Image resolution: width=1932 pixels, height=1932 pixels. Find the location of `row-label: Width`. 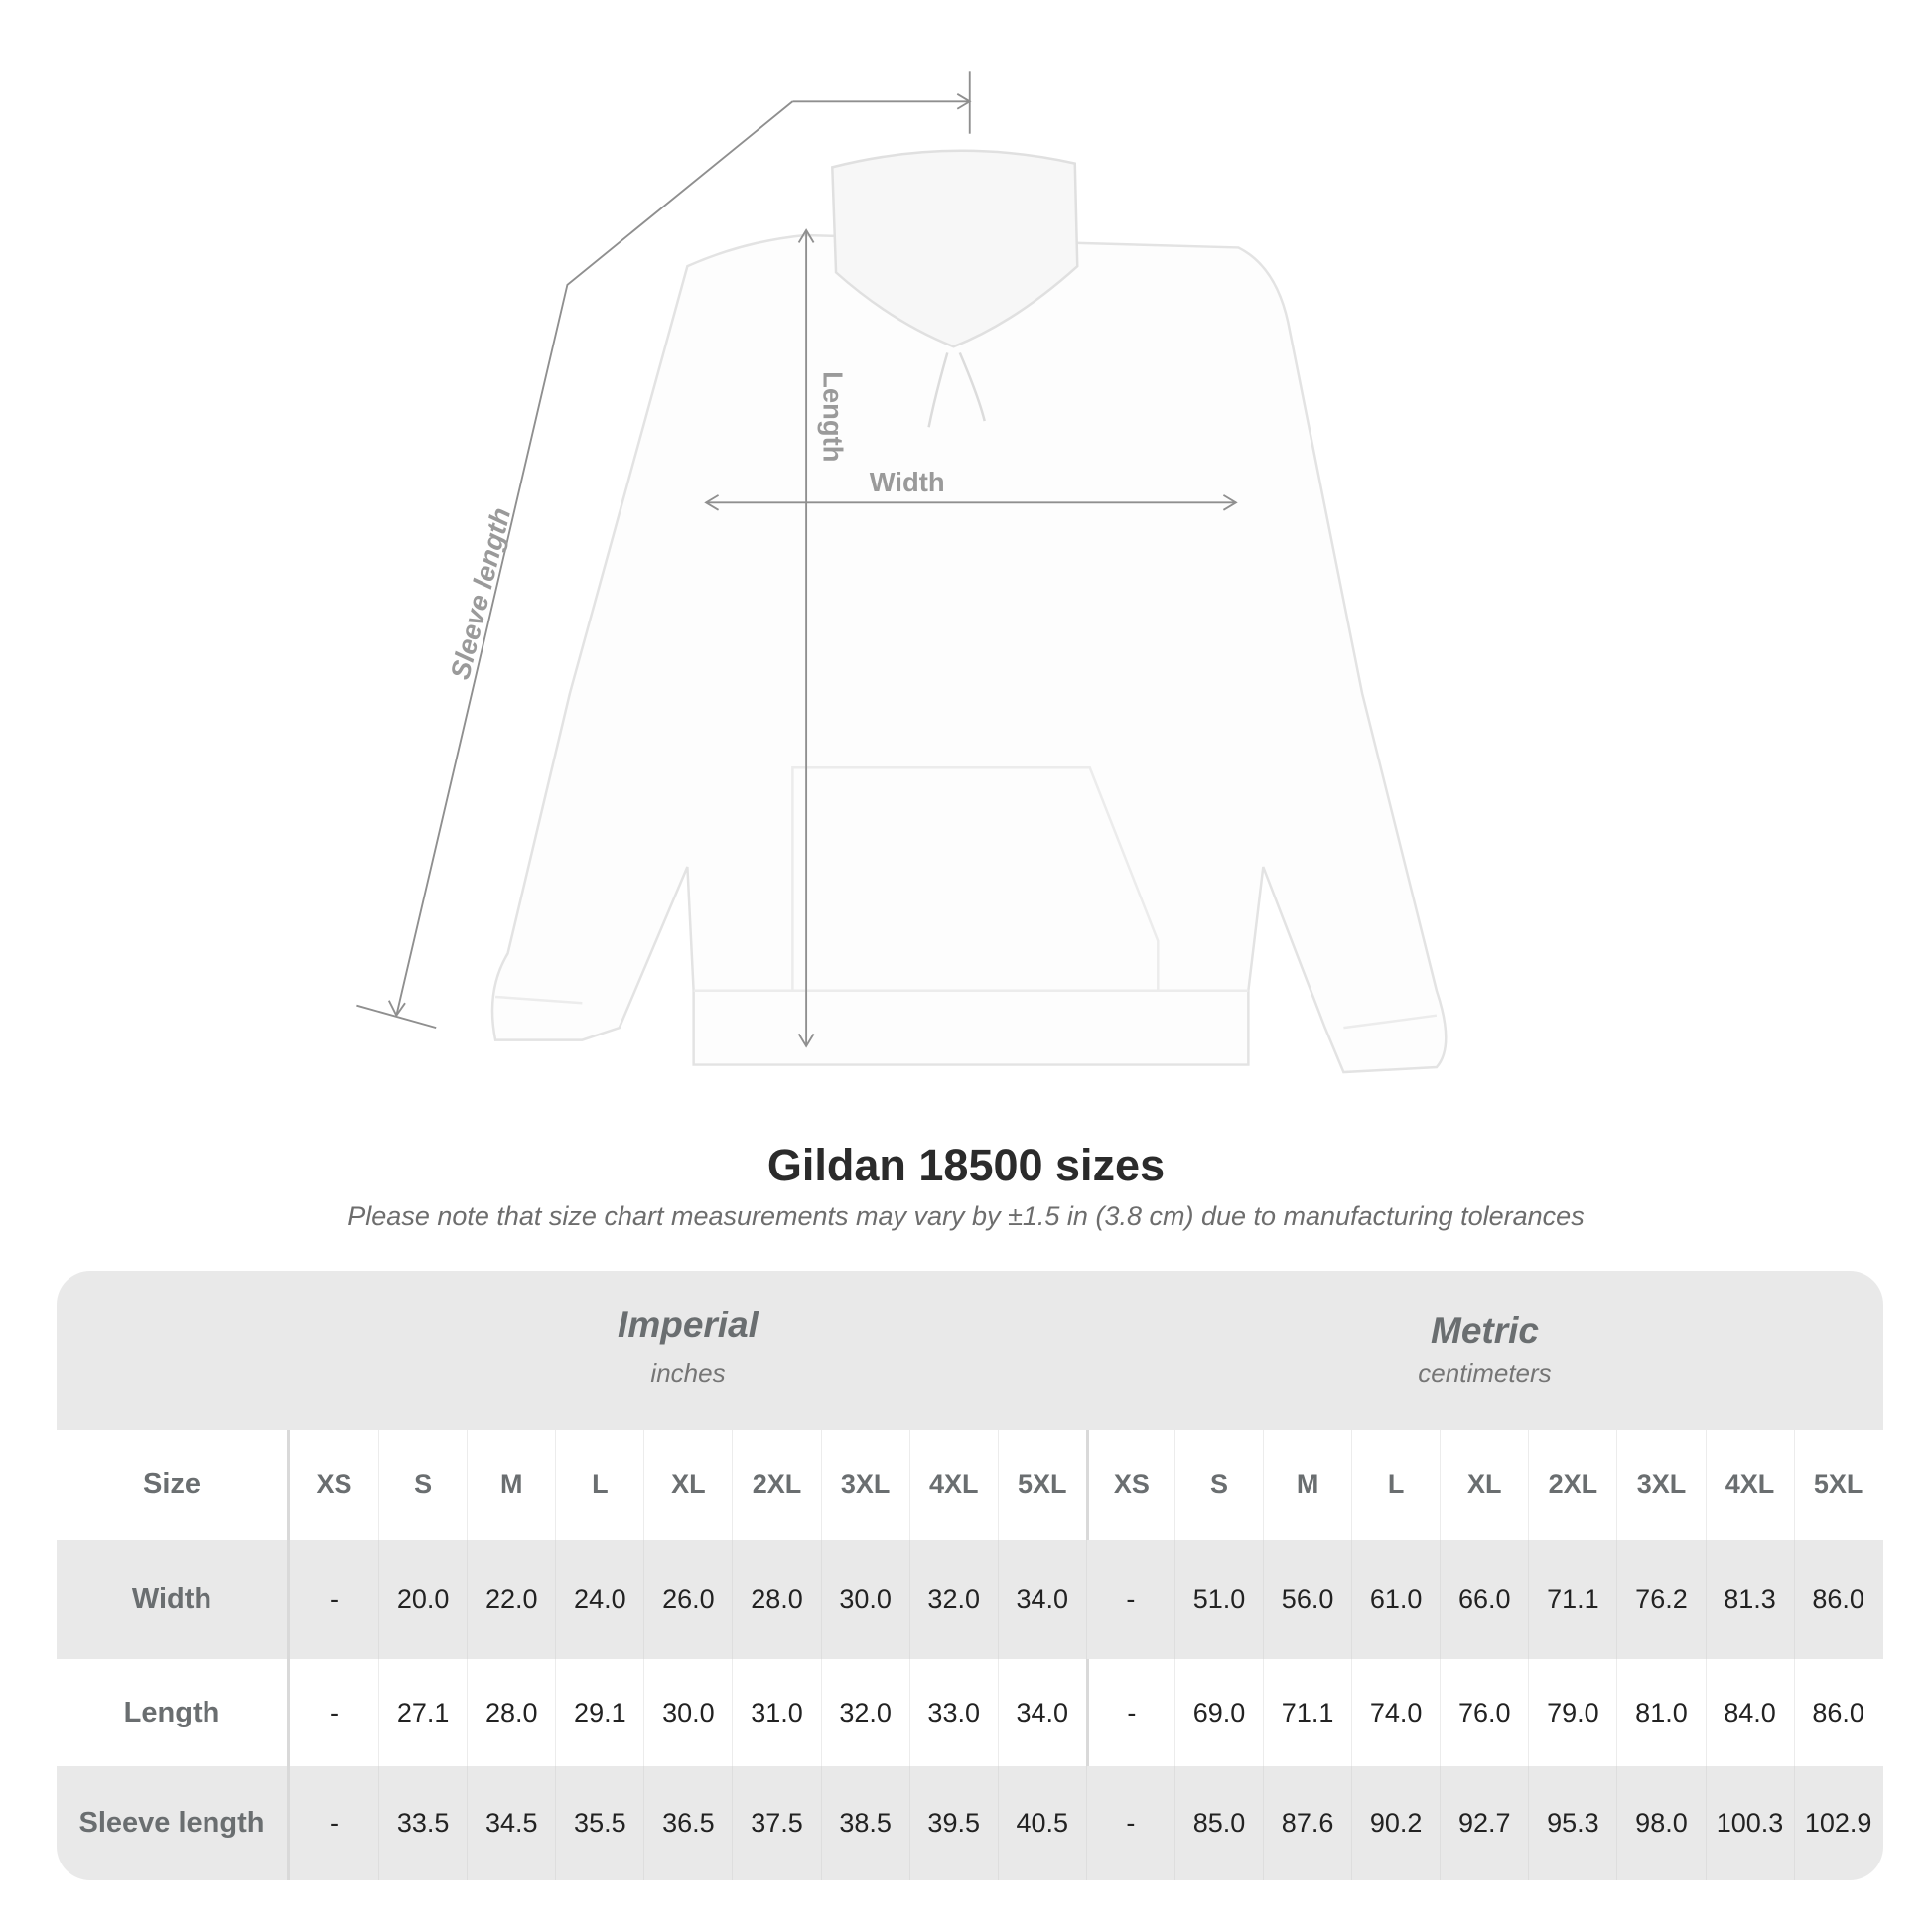

row-label: Width is located at coordinates (173, 1600).